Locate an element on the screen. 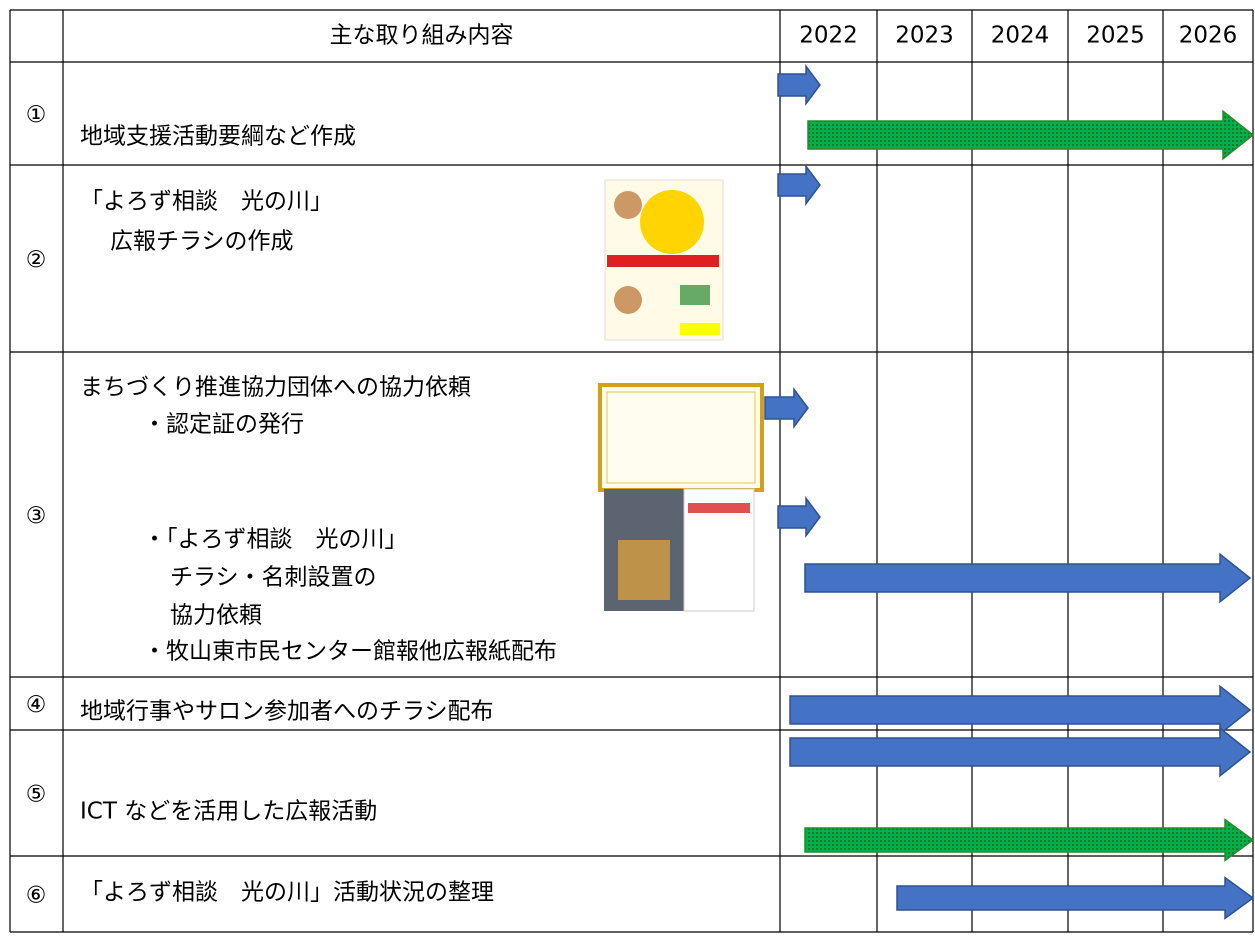 This screenshot has width=1255, height=938. row-text: 広報チラシの作成 is located at coordinates (202, 242).